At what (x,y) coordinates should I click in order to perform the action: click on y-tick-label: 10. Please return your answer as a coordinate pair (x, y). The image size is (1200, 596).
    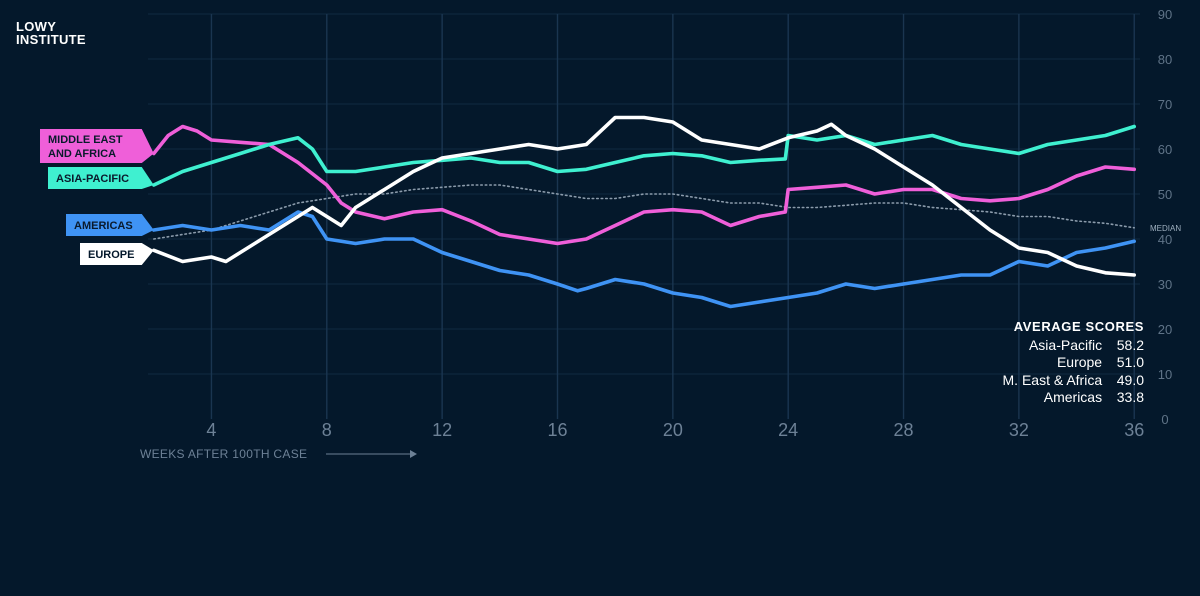
    Looking at the image, I should click on (1165, 374).